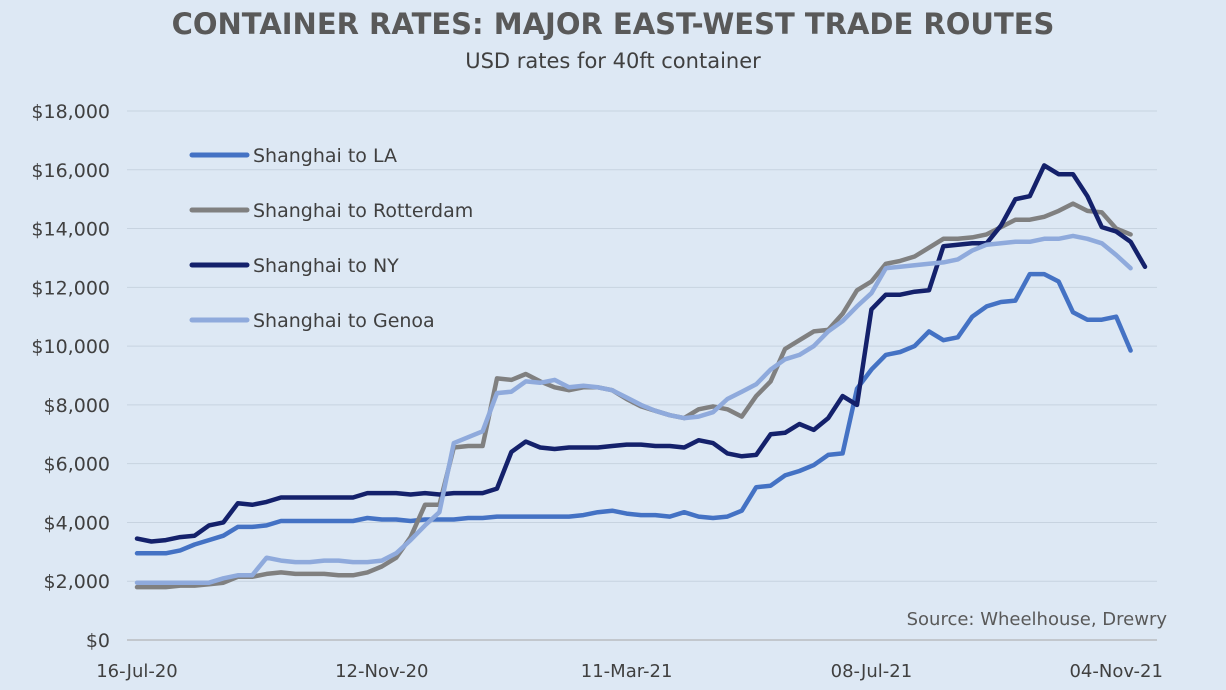 The height and width of the screenshot is (690, 1226). Describe the element at coordinates (98, 641) in the screenshot. I see `y-tick-label: $0` at that location.